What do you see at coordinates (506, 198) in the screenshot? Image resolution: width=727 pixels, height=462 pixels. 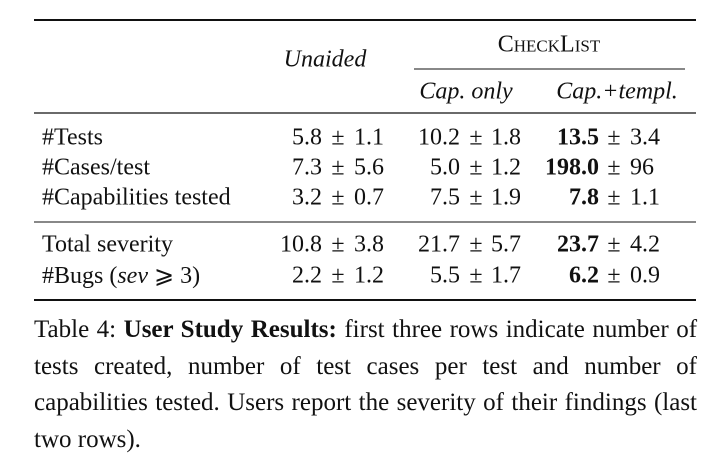 I see `cell-sd: 1.9` at bounding box center [506, 198].